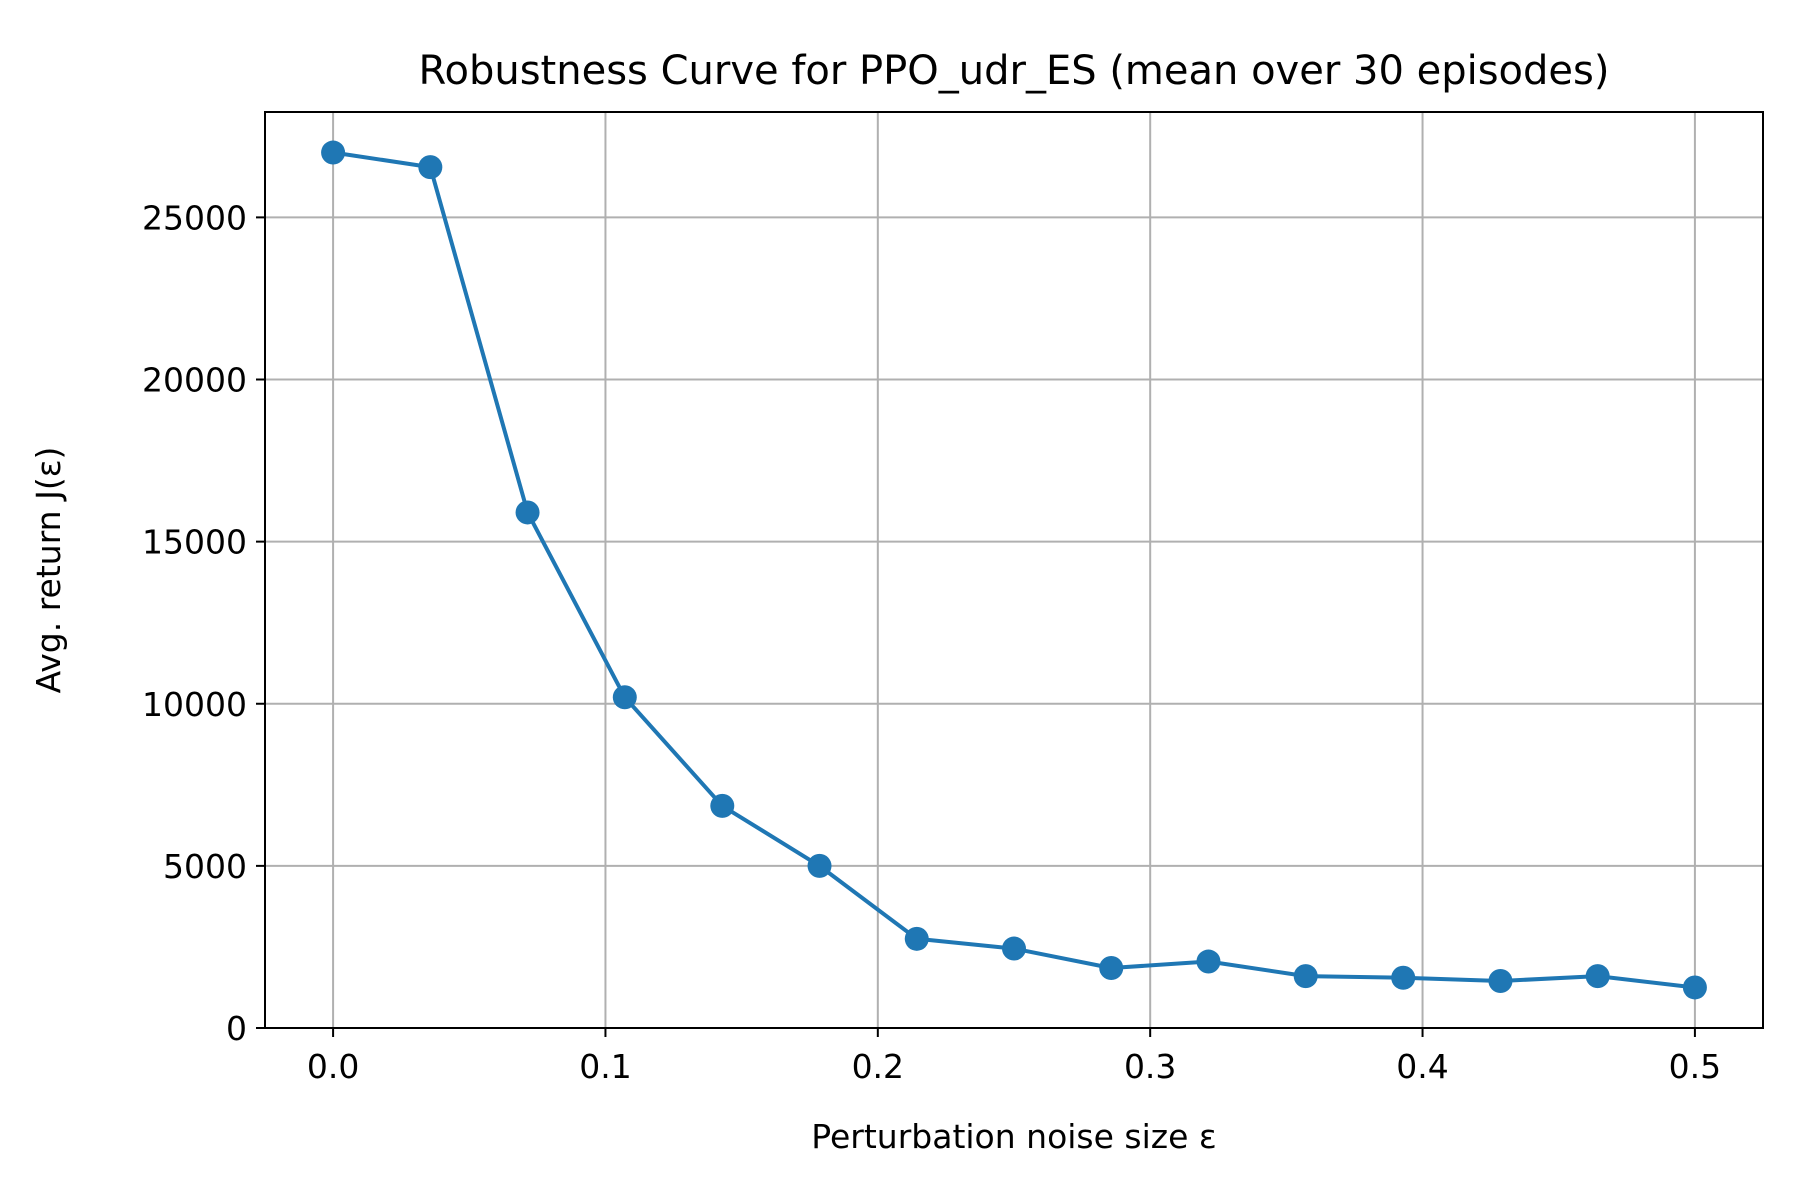  I want to click on x-tick-label: 0.5, so click(1695, 1066).